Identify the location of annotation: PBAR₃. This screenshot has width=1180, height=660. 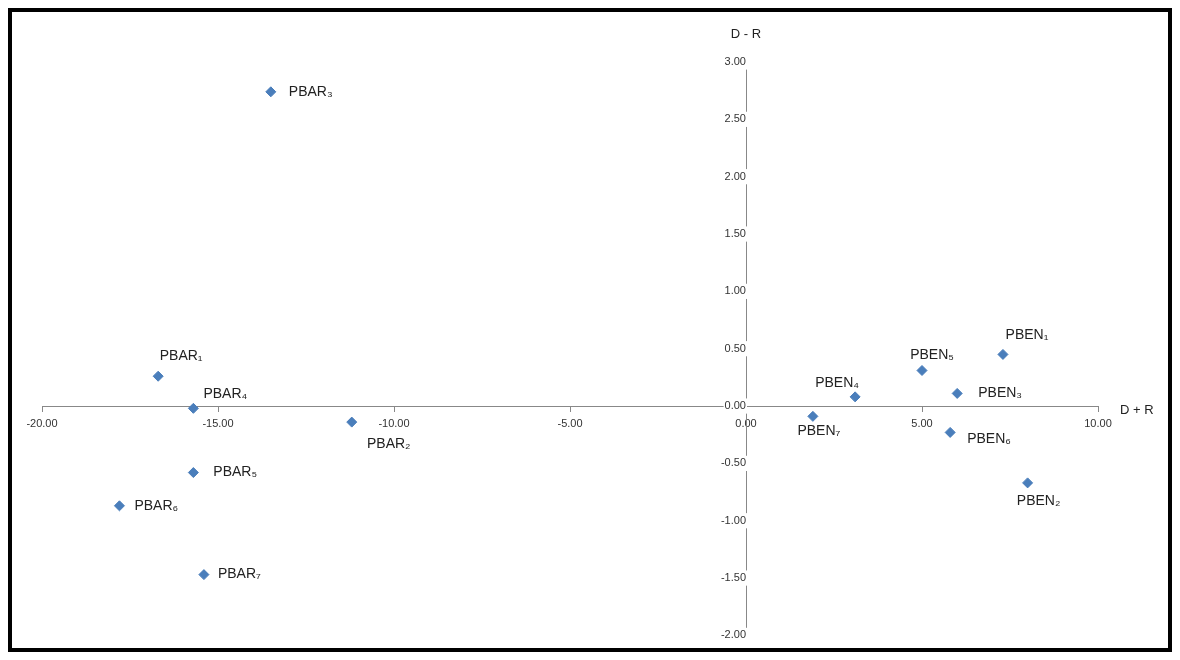
(310, 90).